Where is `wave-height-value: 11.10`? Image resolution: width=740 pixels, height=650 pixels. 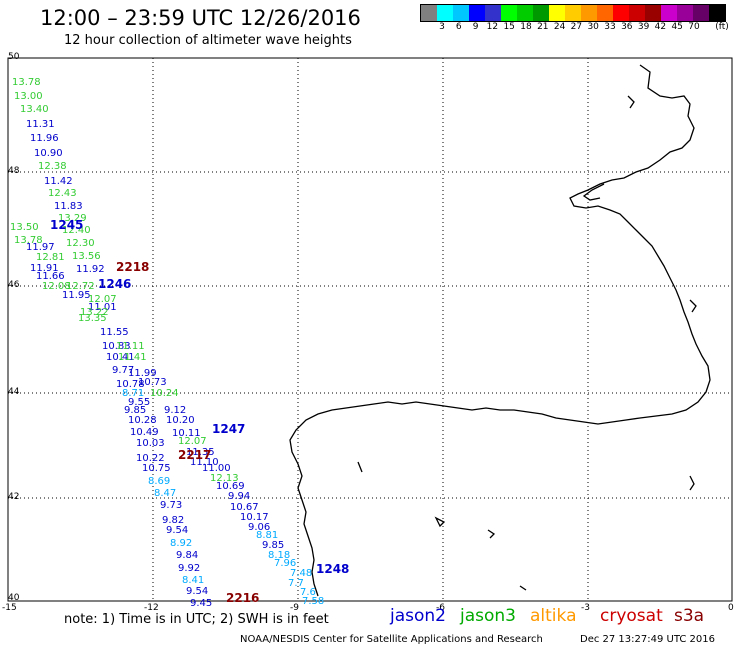 wave-height-value: 11.10 is located at coordinates (204, 462).